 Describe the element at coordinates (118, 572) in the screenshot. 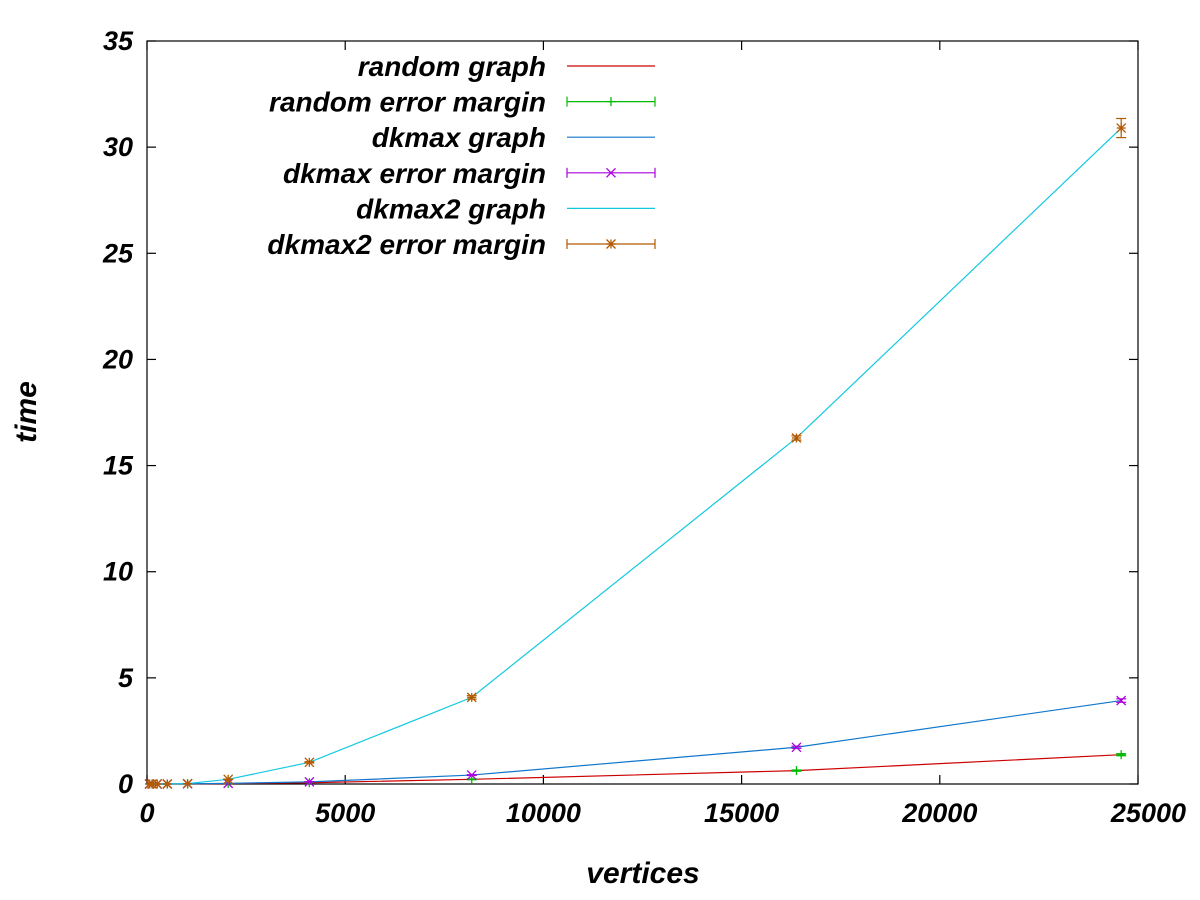

I see `y-tick-label: 10` at that location.